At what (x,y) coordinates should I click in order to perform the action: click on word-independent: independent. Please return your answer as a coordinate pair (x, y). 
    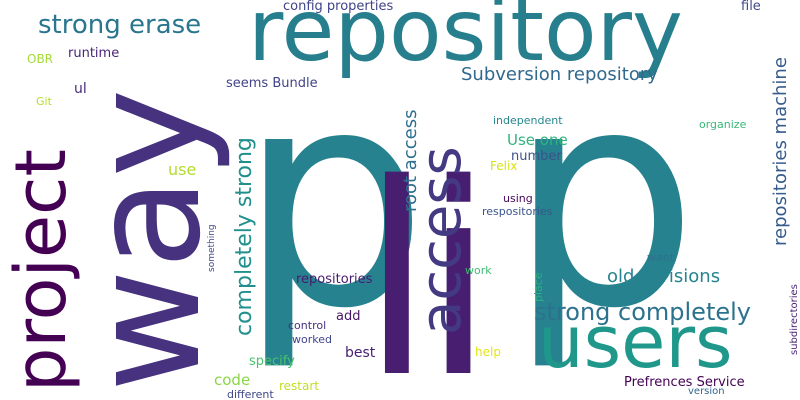
    Looking at the image, I should click on (528, 120).